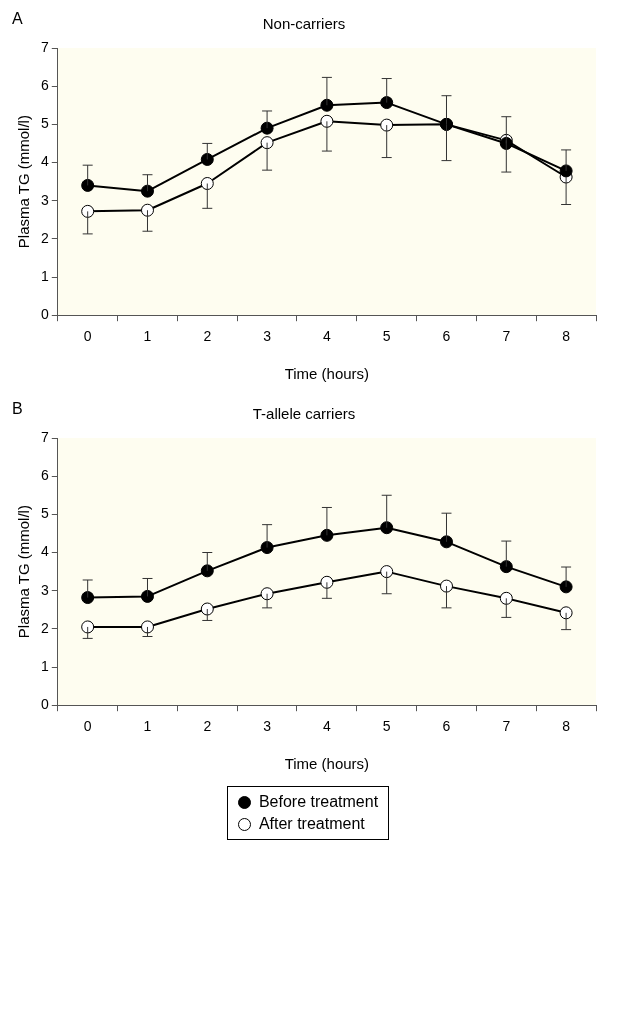 This screenshot has width=617, height=1017. Describe the element at coordinates (17, 409) in the screenshot. I see `text: B` at that location.